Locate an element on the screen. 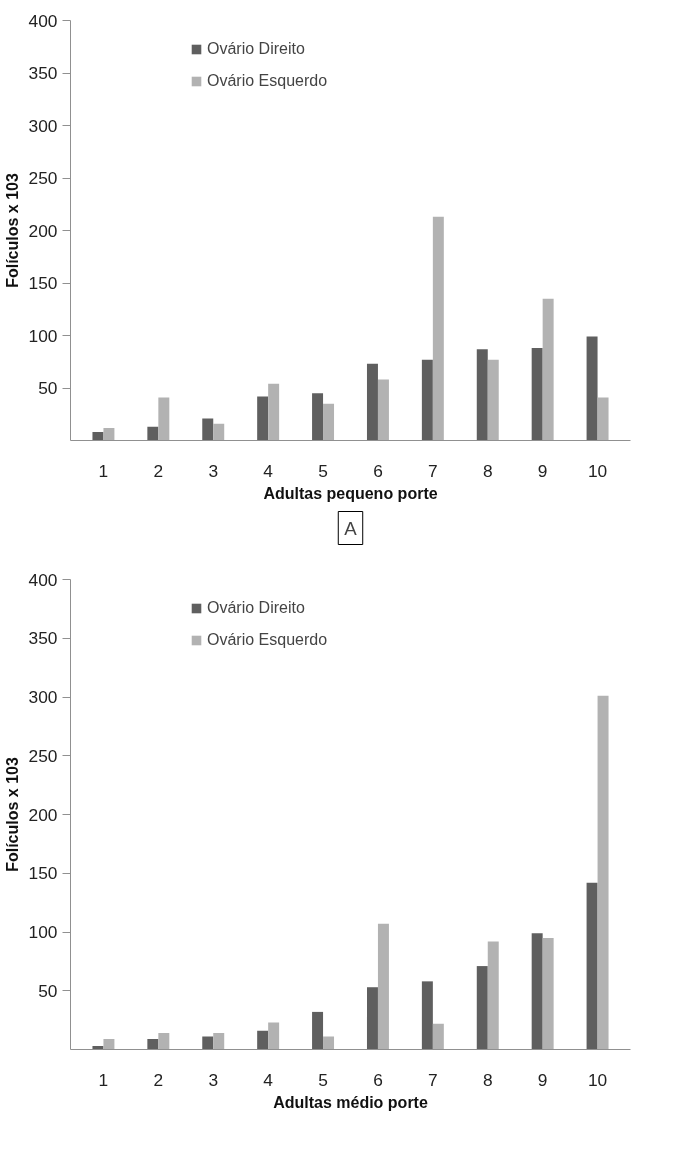 This screenshot has height=1165, width=693. x-axis-title: Adultas pequeno porte is located at coordinates (350, 493).